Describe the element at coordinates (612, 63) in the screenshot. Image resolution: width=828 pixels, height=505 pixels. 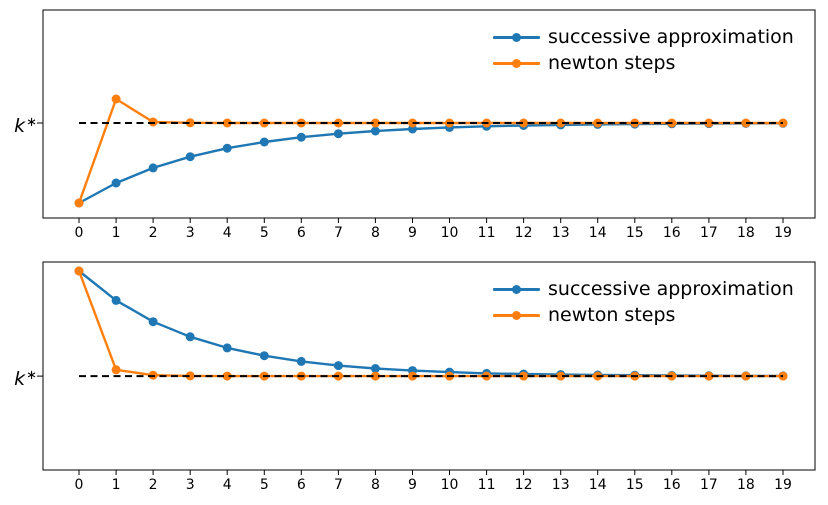
I see `legend-label: newton steps` at that location.